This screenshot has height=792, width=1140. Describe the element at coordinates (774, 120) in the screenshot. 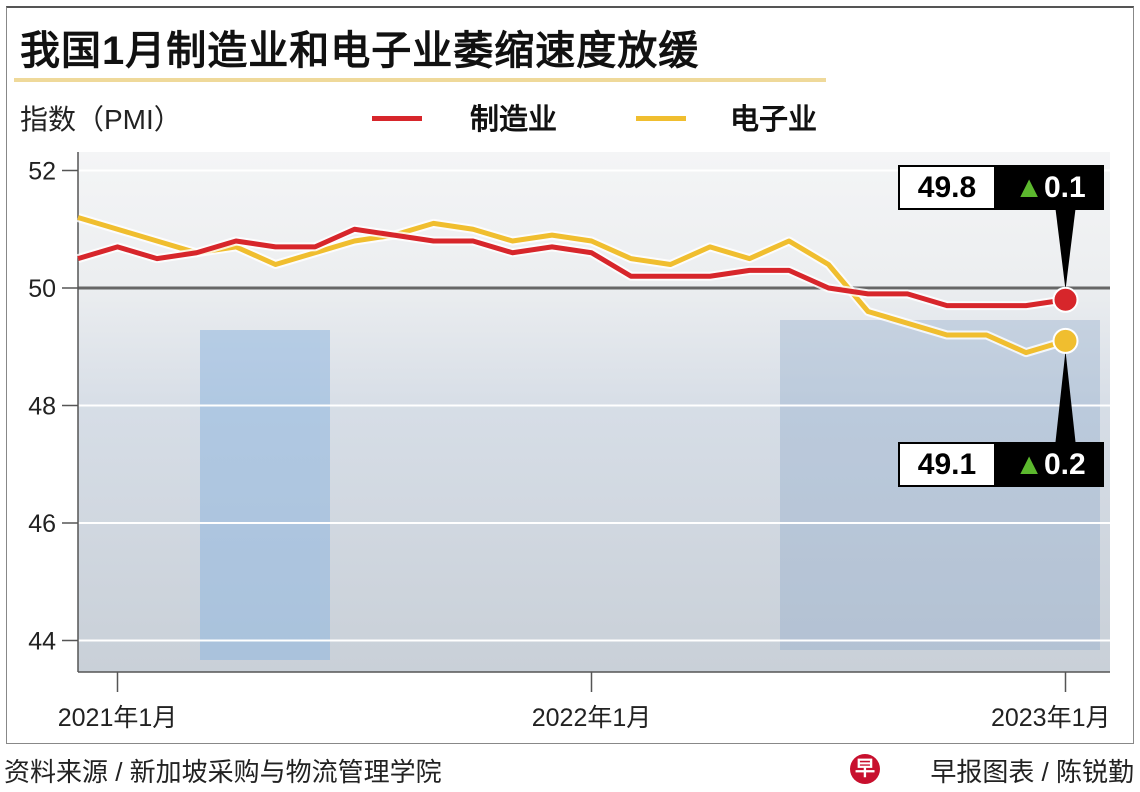

I see `legend-label-electronics: 电子业` at that location.